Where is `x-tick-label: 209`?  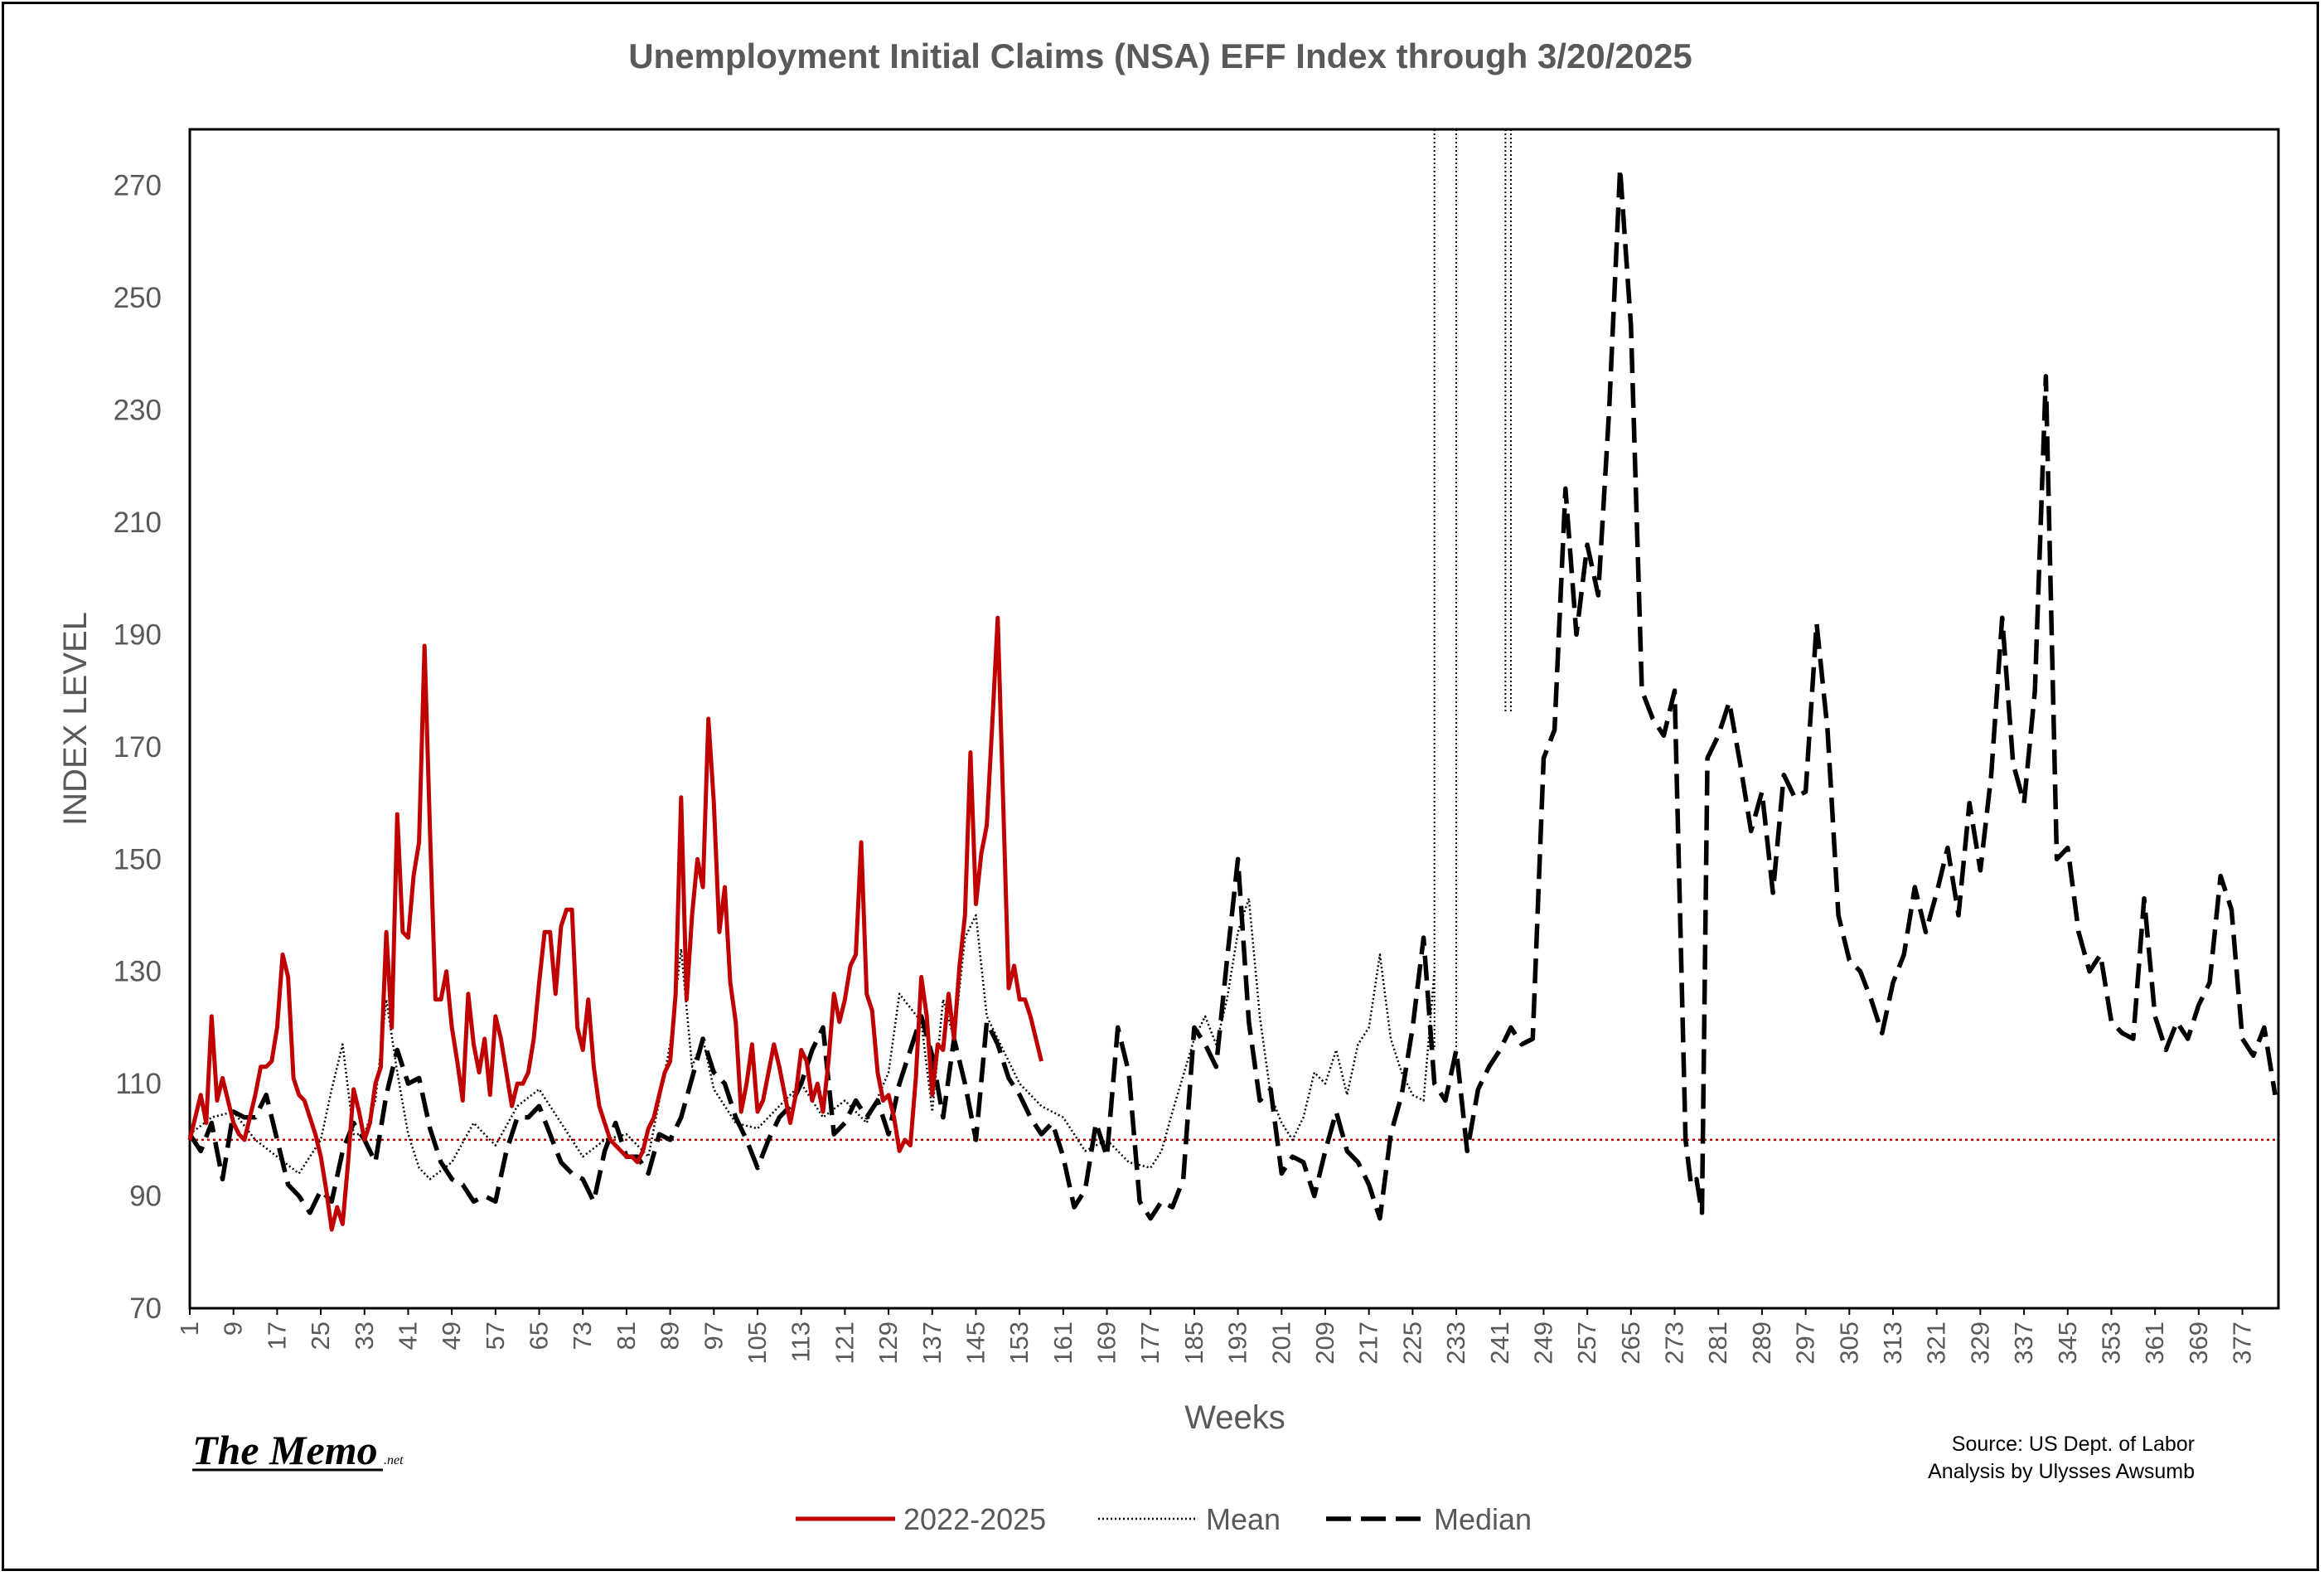
x-tick-label: 209 is located at coordinates (1324, 1343).